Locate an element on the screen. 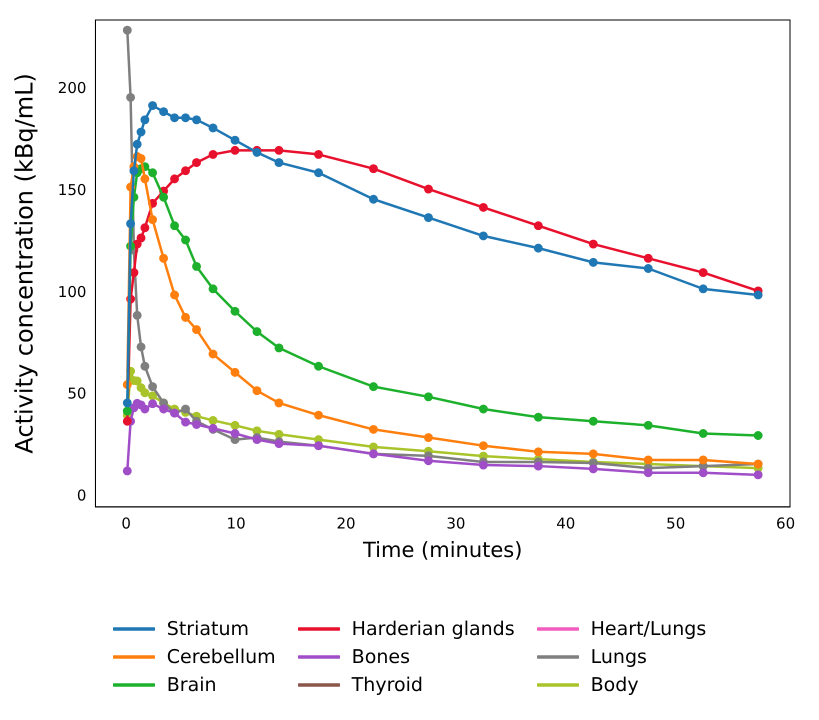 This screenshot has width=819, height=720. legend-label: Cerebellum is located at coordinates (221, 657).